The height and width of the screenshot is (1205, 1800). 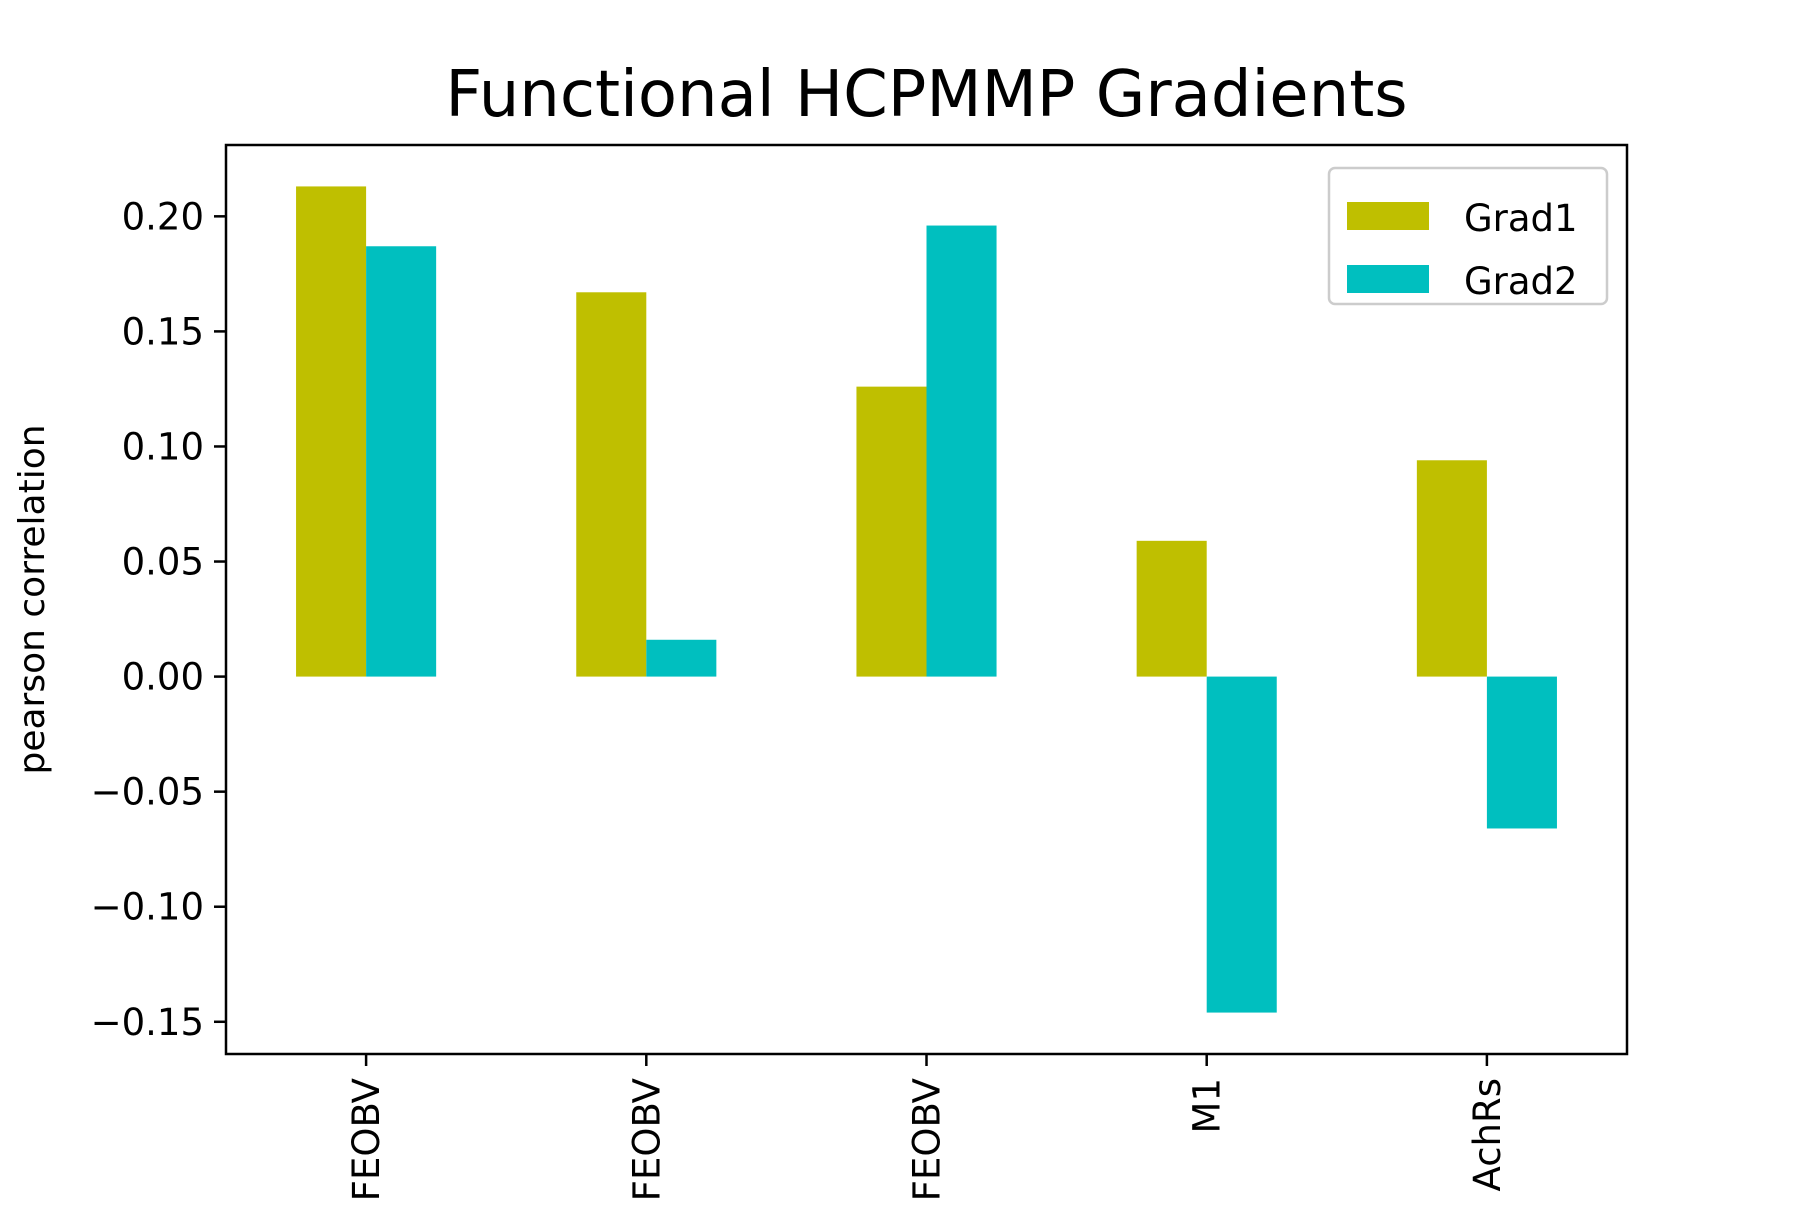 I want to click on y-tick-label: 0.10, so click(x=163, y=446).